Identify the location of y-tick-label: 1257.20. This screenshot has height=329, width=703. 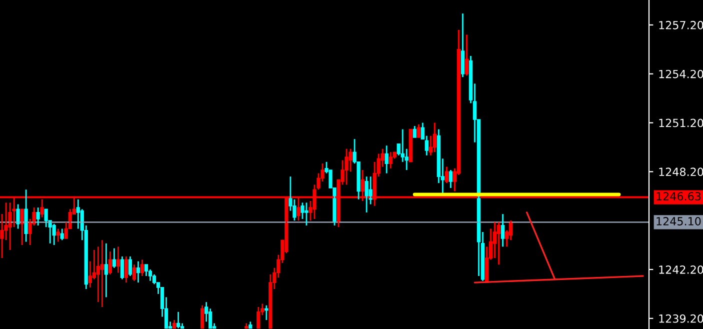
(681, 25).